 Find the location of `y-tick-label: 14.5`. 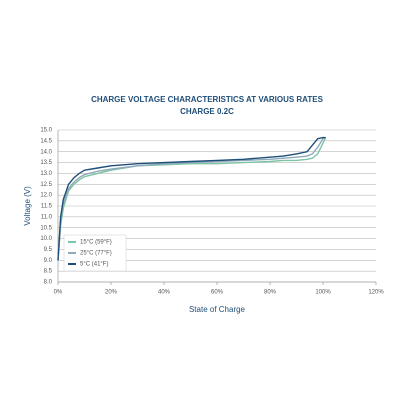

y-tick-label: 14.5 is located at coordinates (46, 141).